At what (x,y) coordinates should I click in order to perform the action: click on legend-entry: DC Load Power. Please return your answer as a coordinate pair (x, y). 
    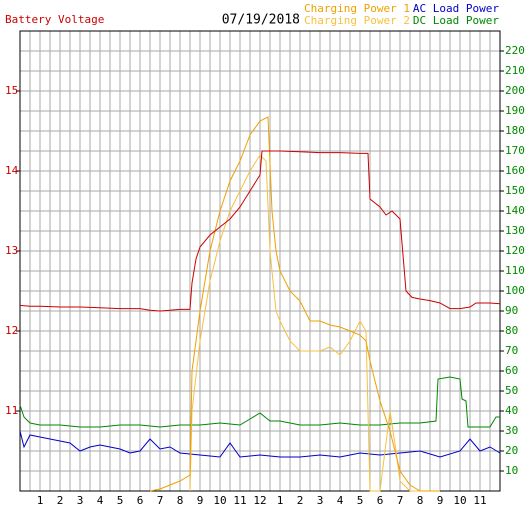
    Looking at the image, I should click on (456, 20).